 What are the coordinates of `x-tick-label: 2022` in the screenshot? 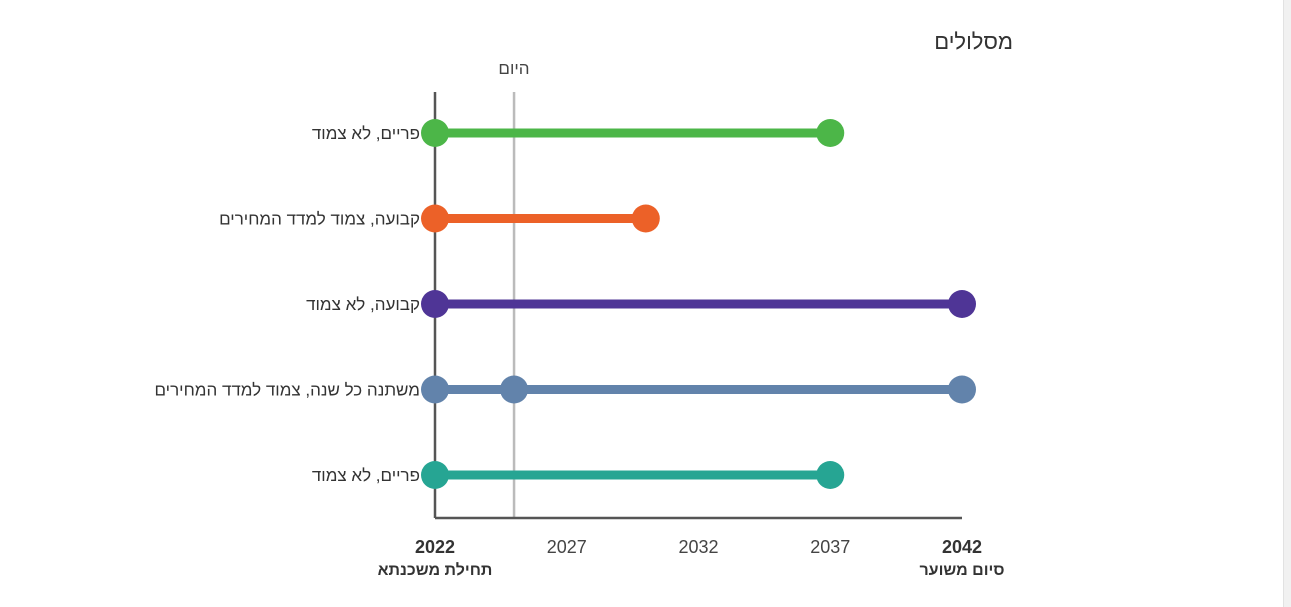 It's located at (435, 547).